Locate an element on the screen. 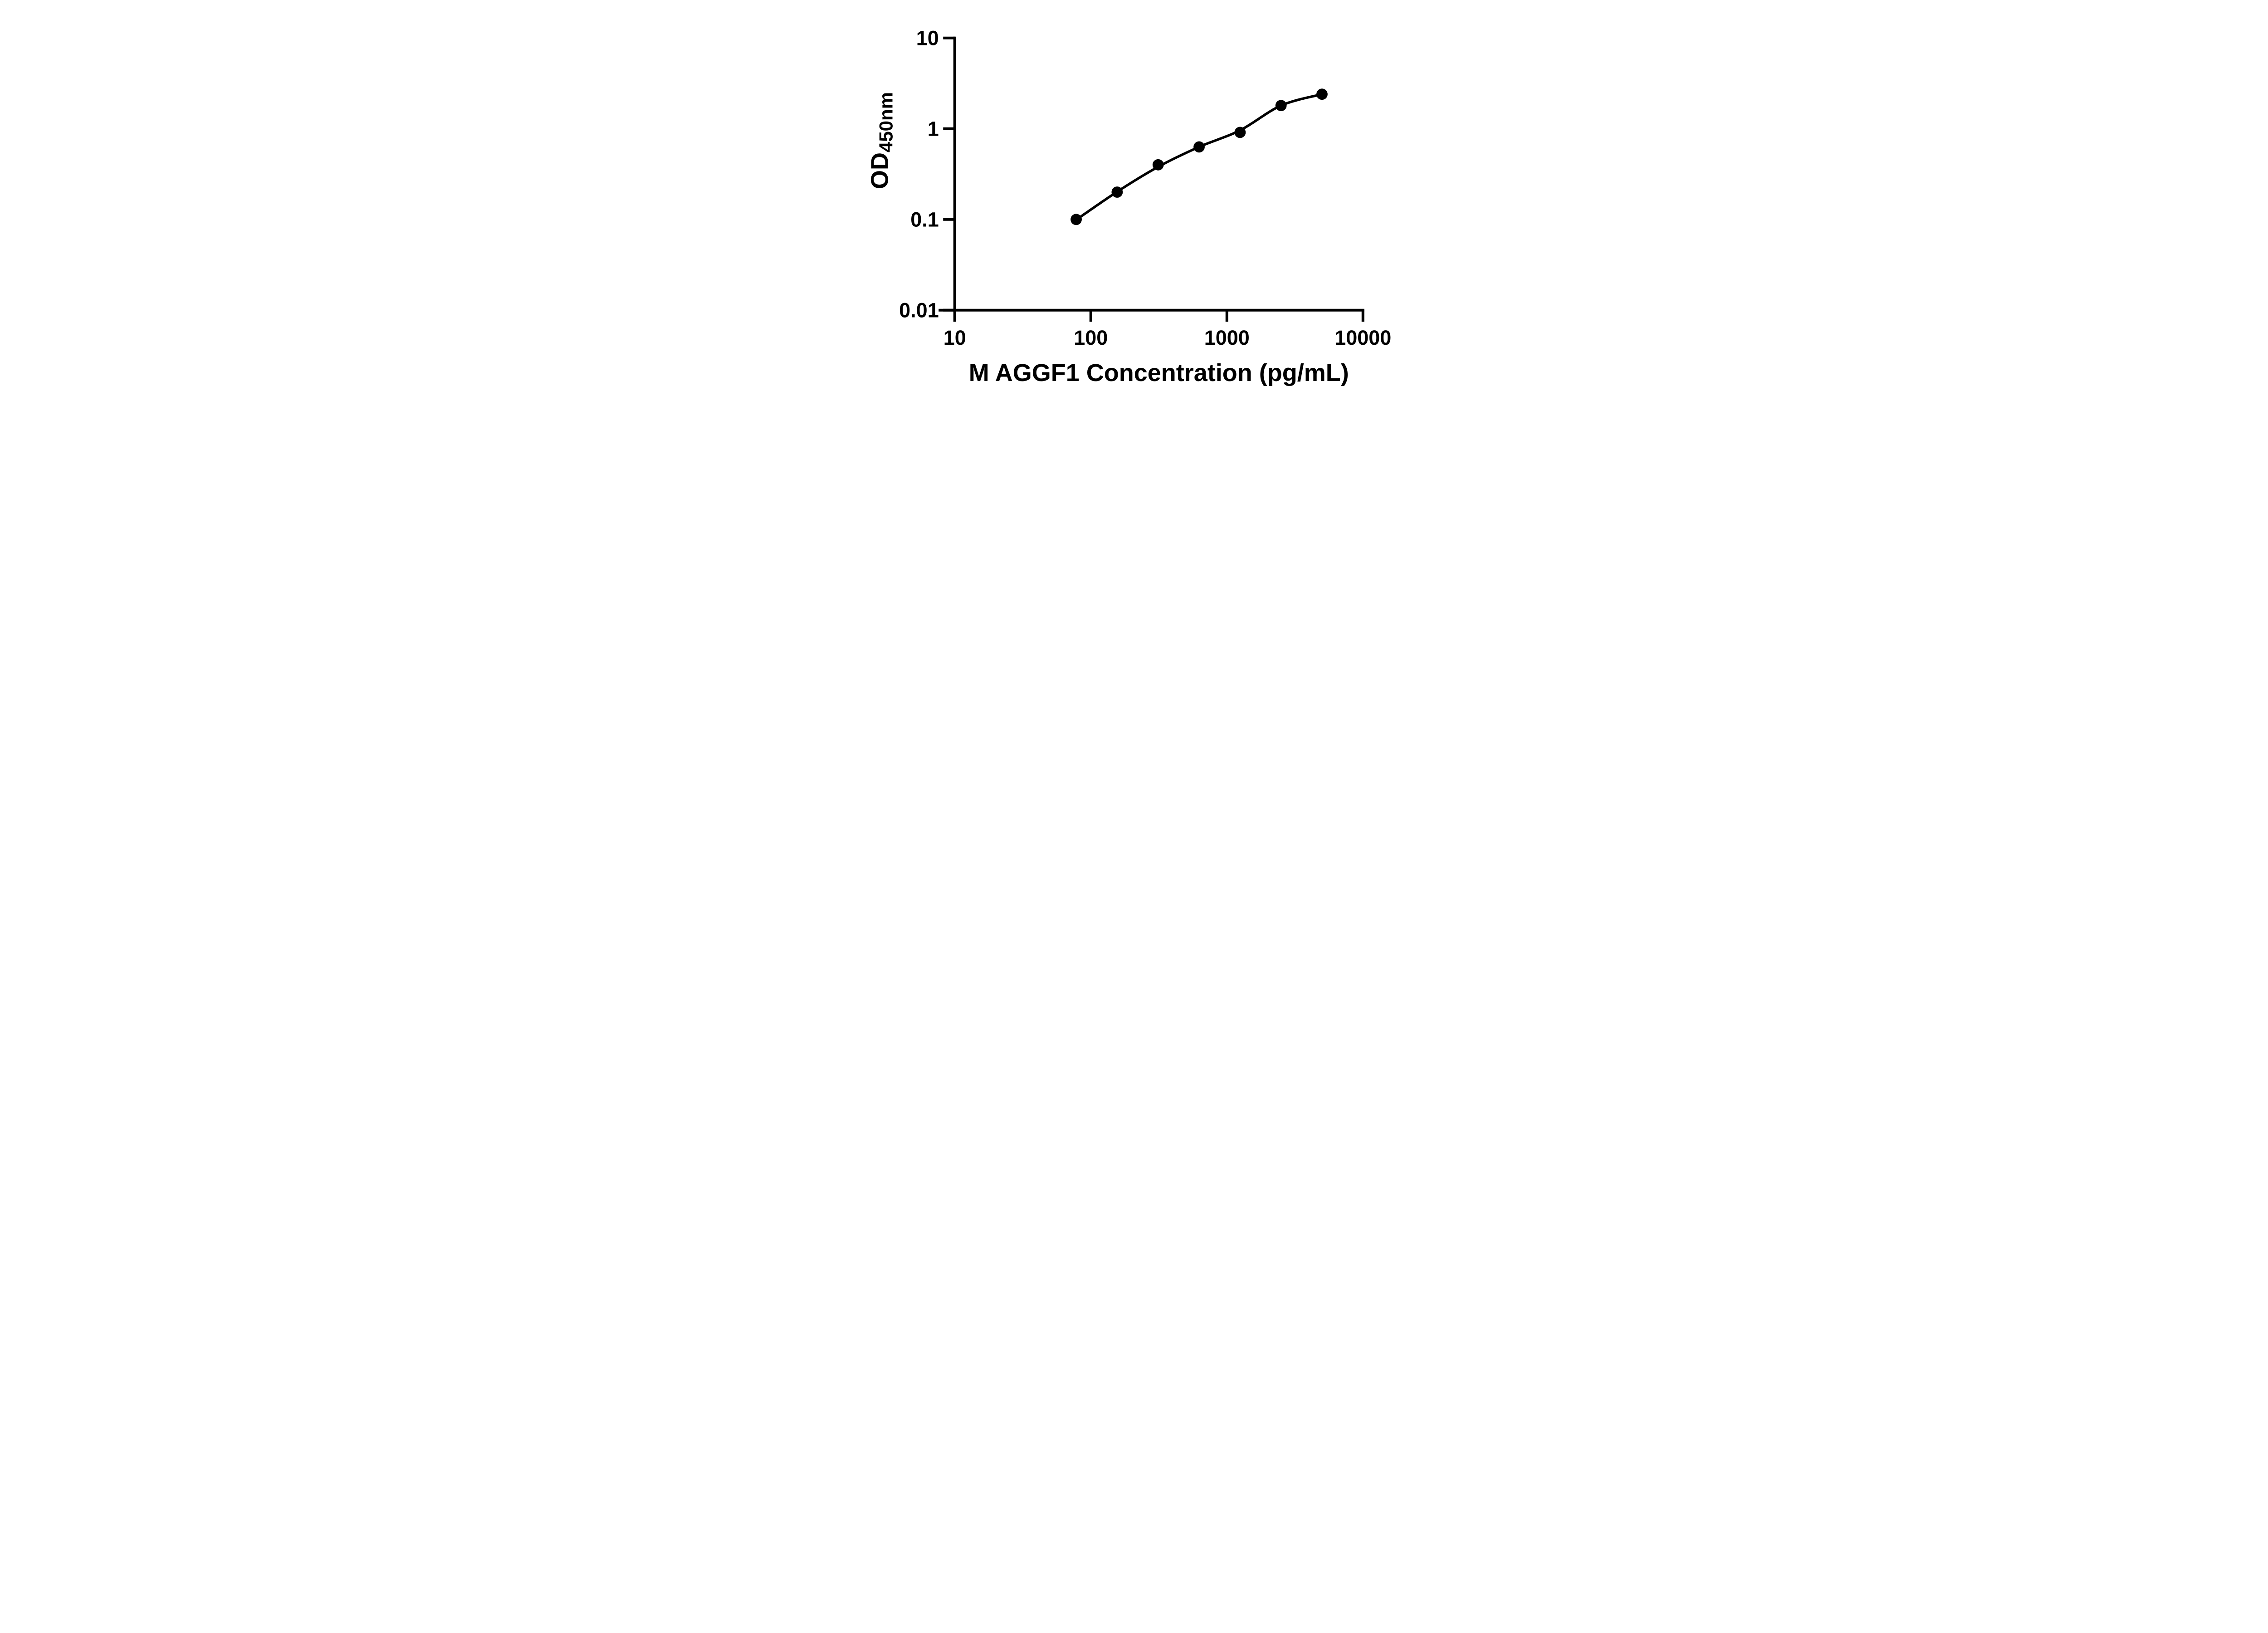 The height and width of the screenshot is (1633, 2268). y-axis-title-subscript: 450nm is located at coordinates (886, 122).